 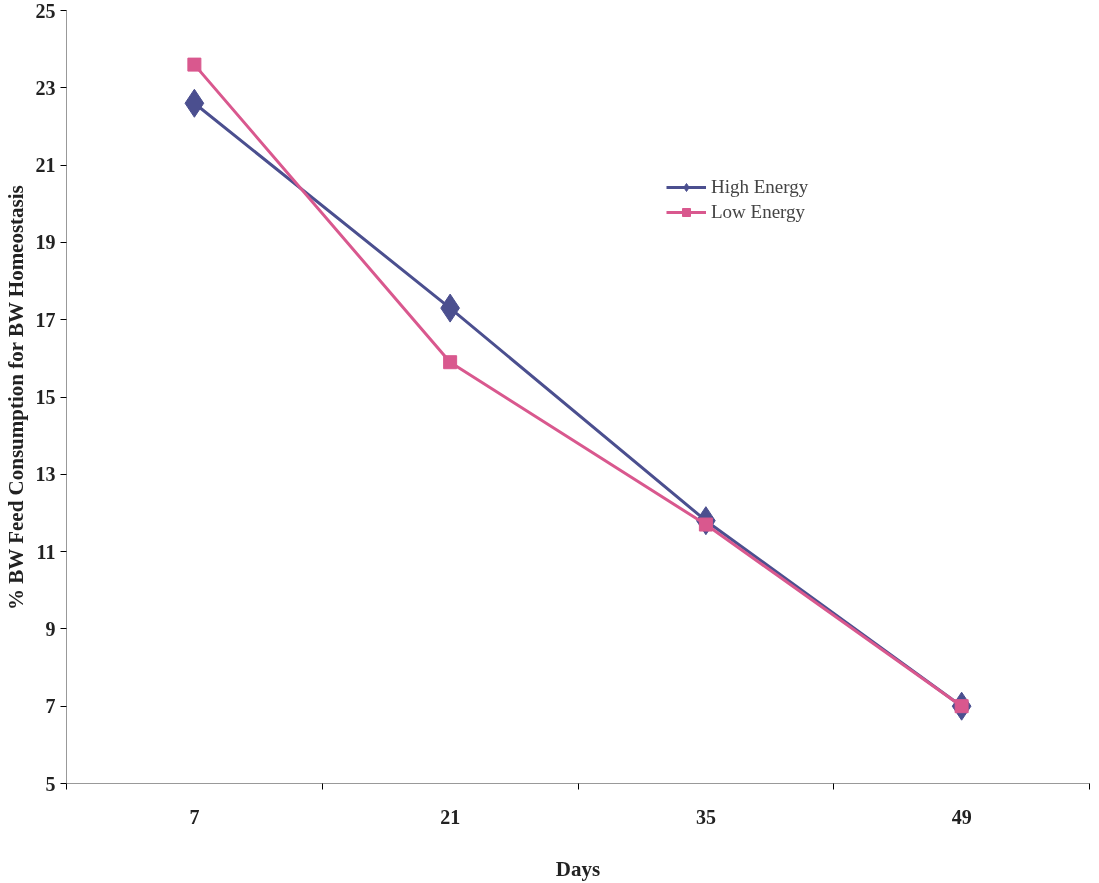 What do you see at coordinates (961, 816) in the screenshot?
I see `x-tick-label: 49` at bounding box center [961, 816].